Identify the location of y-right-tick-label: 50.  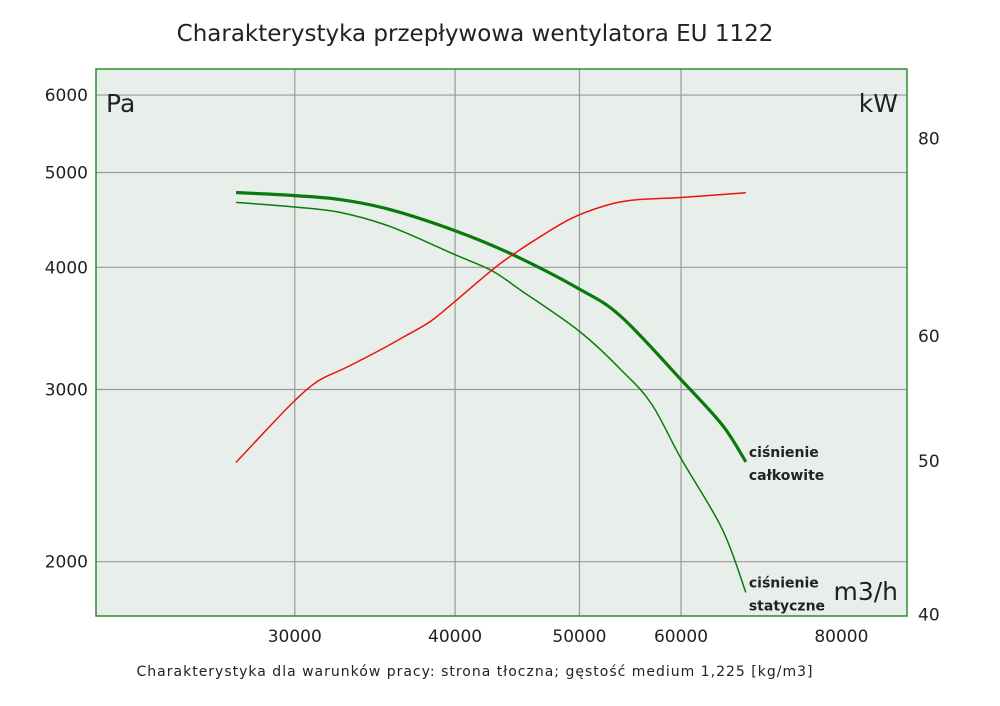
(929, 462).